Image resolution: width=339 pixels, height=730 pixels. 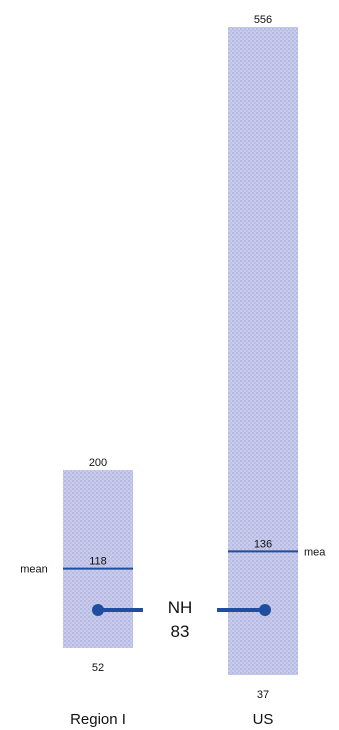 I want to click on min-label-region-i: 52, so click(x=98, y=668).